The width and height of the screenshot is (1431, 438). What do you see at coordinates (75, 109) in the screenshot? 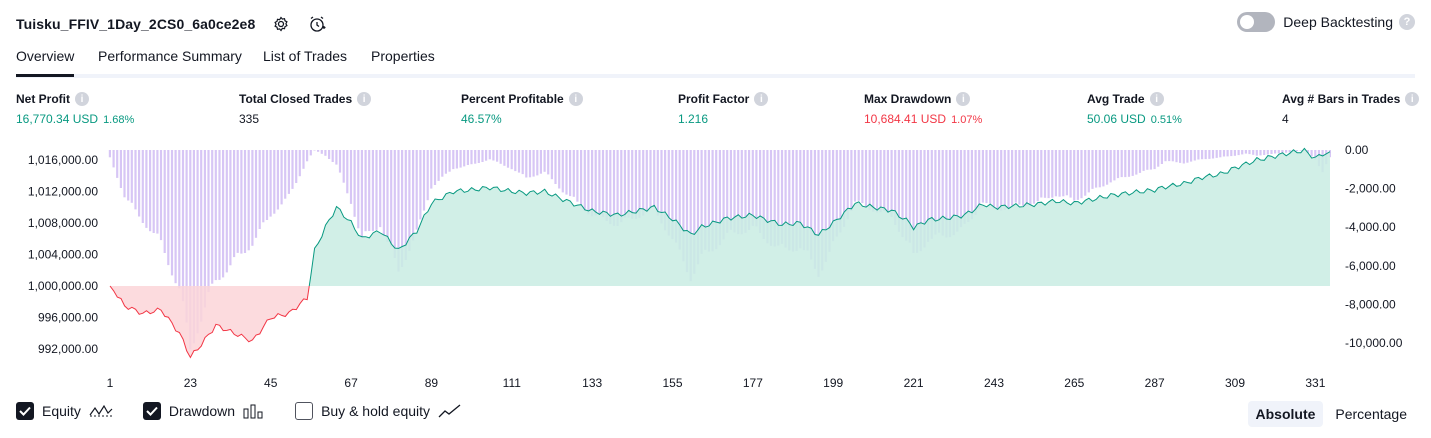
I see `metric-net-profit: Net Profit i 16,770.34 USD 1.68%` at bounding box center [75, 109].